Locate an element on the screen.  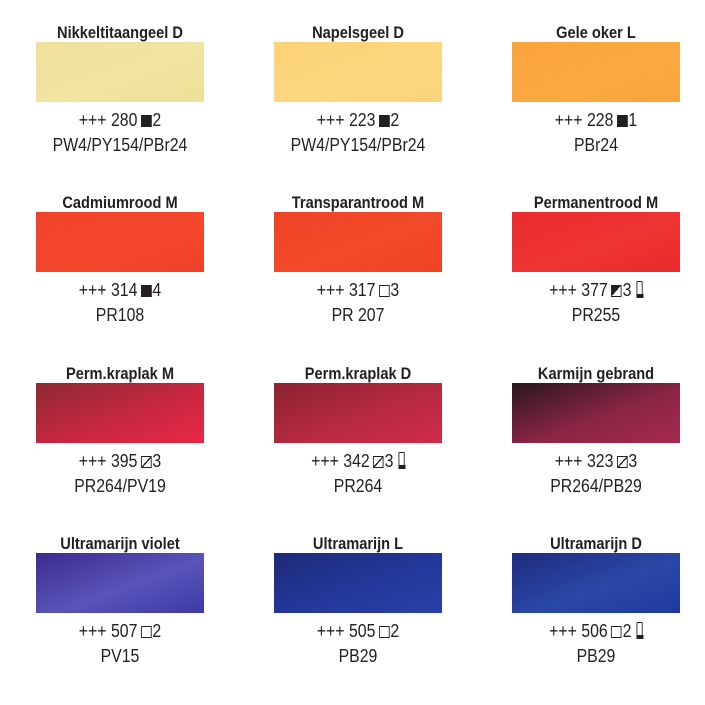
color-number: 317 is located at coordinates (362, 290).